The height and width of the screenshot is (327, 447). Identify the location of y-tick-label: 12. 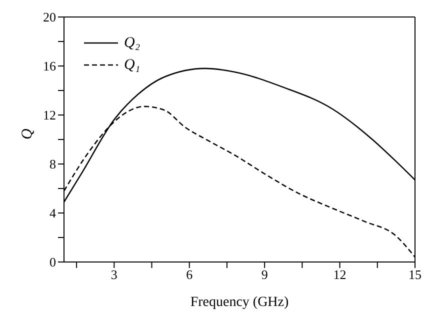
(49, 115).